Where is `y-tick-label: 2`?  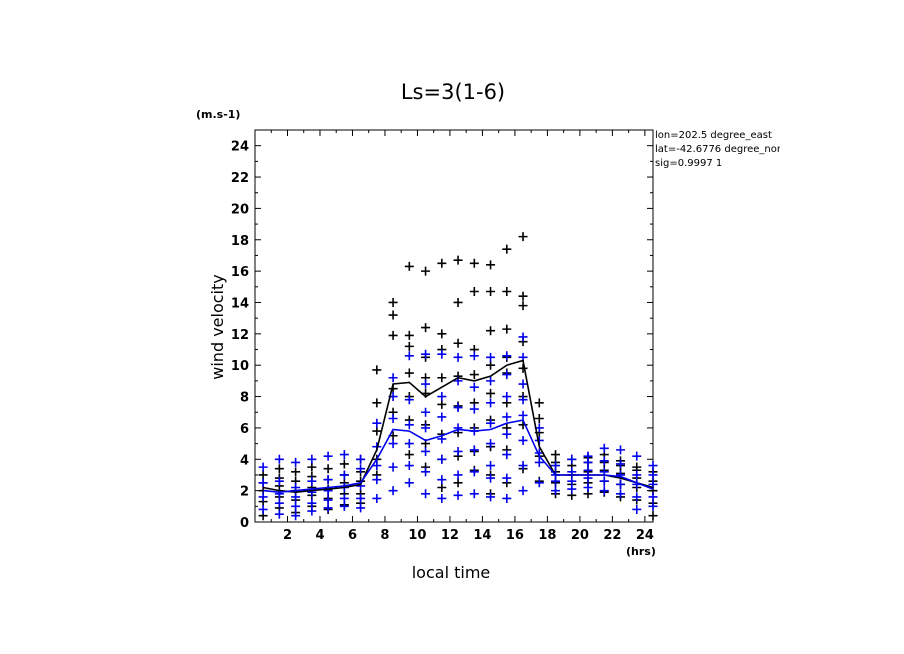
y-tick-label: 2 is located at coordinates (244, 492).